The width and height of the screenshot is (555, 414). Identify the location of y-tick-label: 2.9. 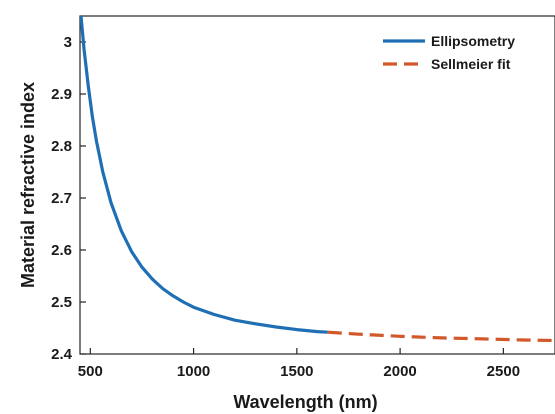
(61, 94).